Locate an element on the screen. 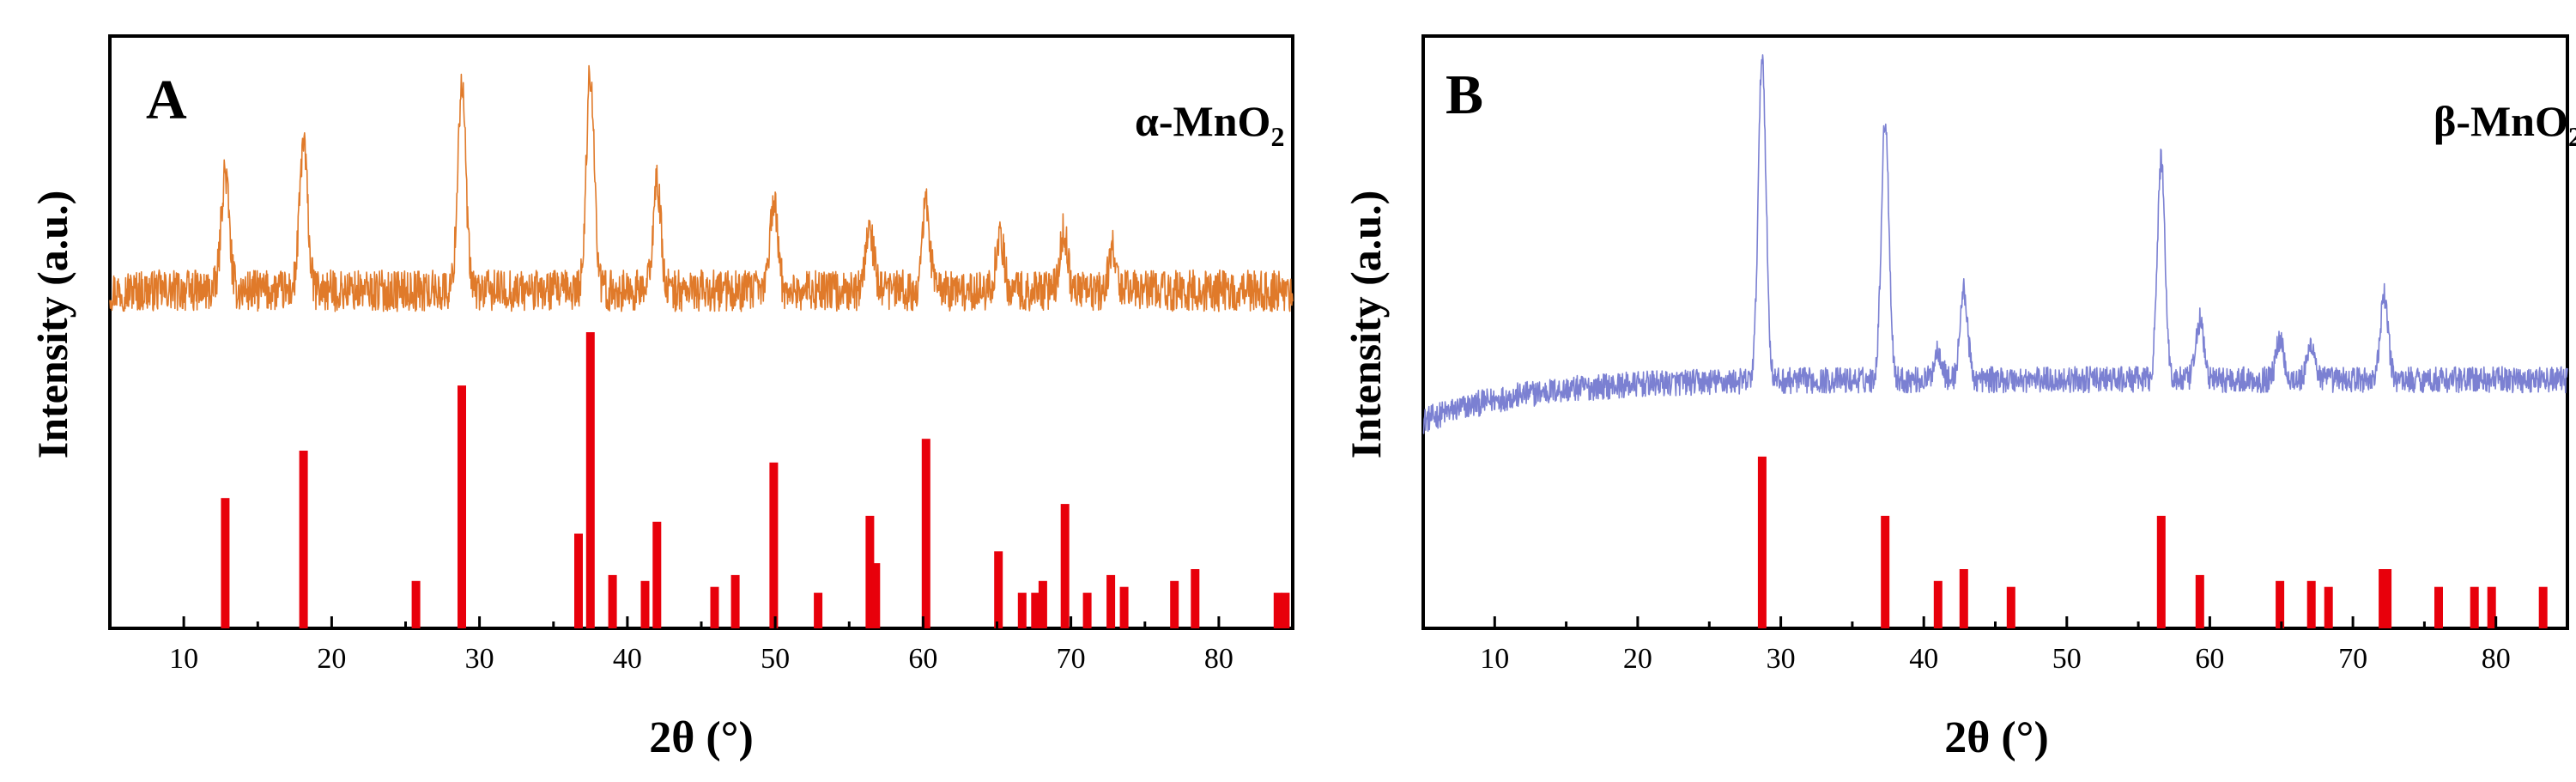  panel-a-tick-label: 40 is located at coordinates (627, 659).